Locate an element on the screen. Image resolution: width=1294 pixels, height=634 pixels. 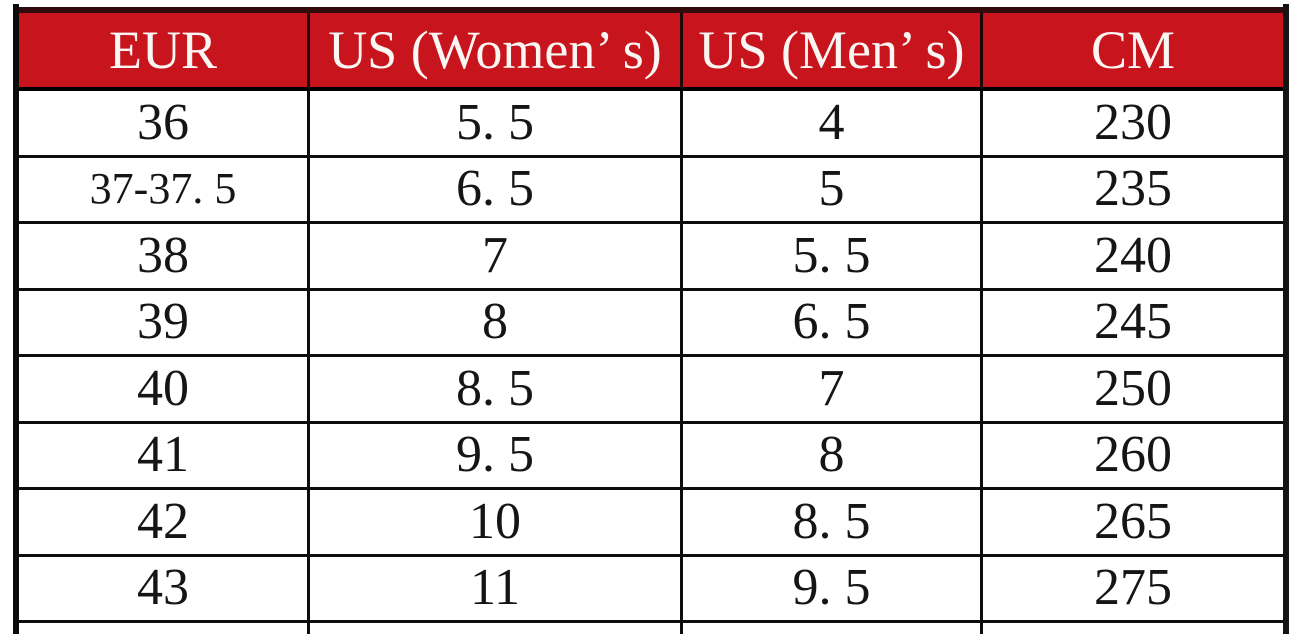
table-cell: 41 is located at coordinates (164, 456).